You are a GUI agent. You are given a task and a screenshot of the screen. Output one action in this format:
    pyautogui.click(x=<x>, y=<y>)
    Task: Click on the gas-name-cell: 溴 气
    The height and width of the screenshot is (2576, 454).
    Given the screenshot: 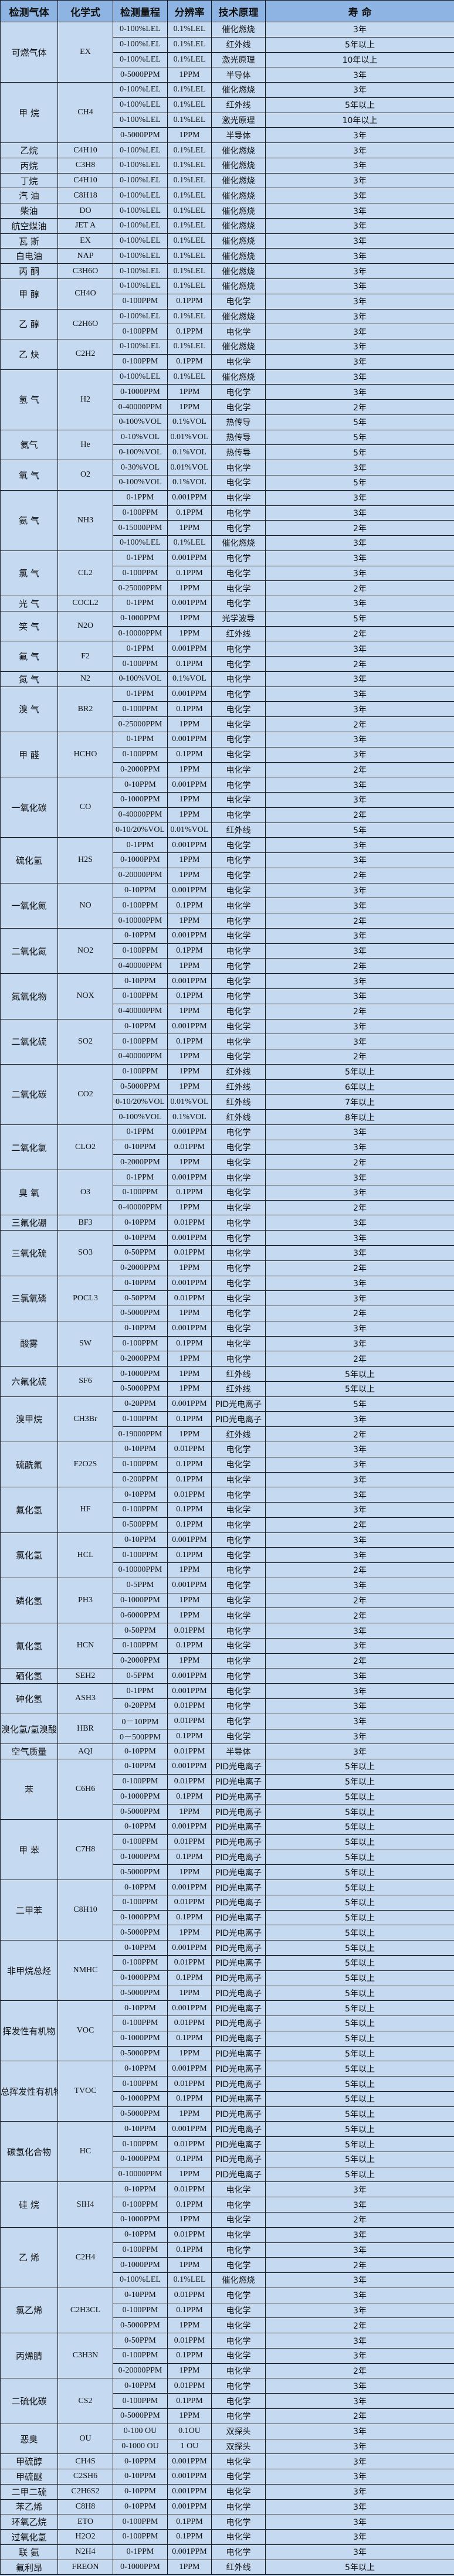 What is the action you would take?
    pyautogui.click(x=29, y=709)
    